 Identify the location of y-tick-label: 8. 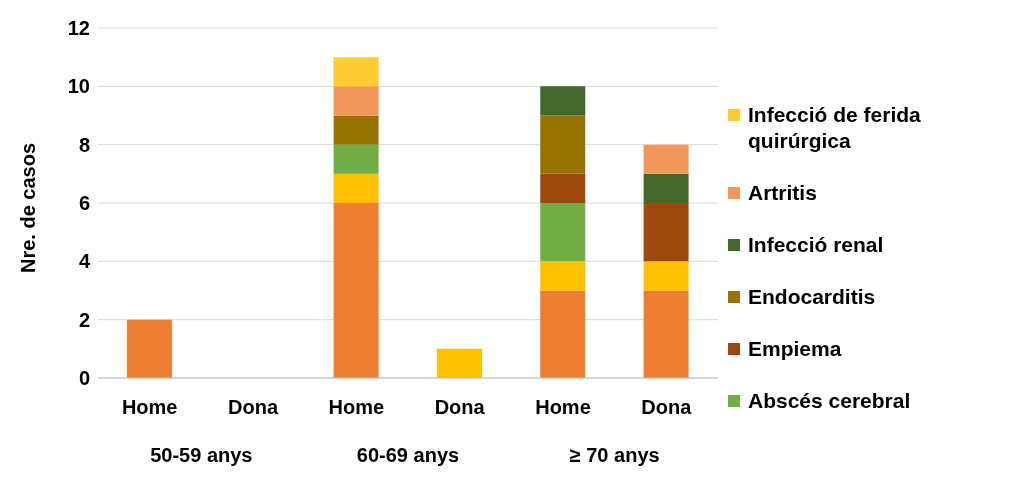
(84, 144).